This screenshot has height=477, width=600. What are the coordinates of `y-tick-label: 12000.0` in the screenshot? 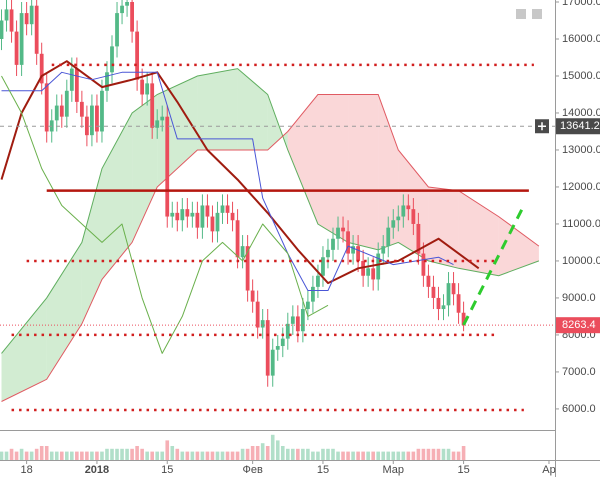 It's located at (581, 187).